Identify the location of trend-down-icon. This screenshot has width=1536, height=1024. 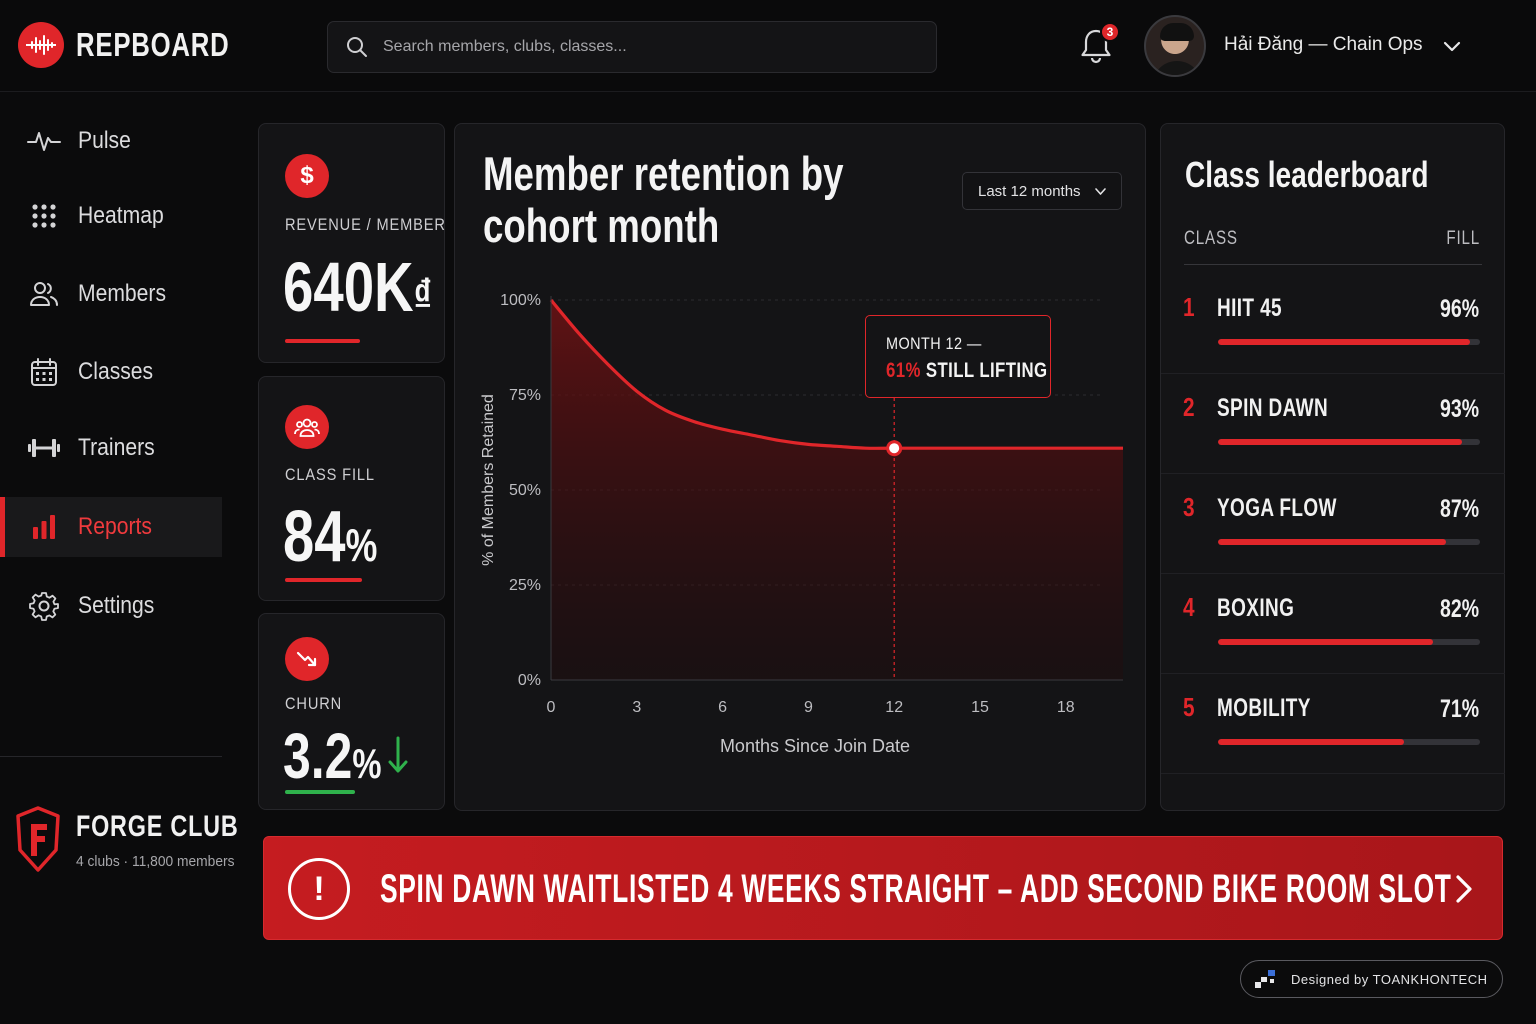
(307, 659).